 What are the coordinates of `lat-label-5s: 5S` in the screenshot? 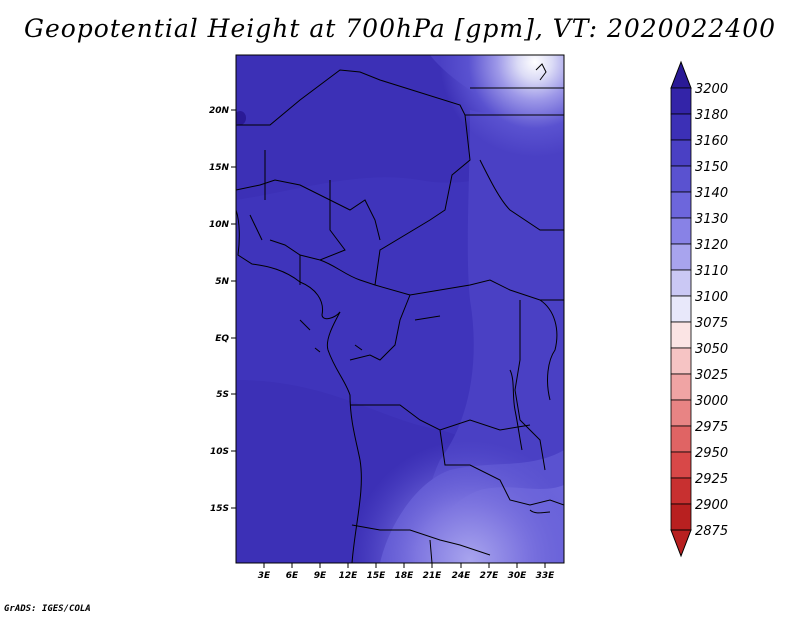 It's located at (222, 395).